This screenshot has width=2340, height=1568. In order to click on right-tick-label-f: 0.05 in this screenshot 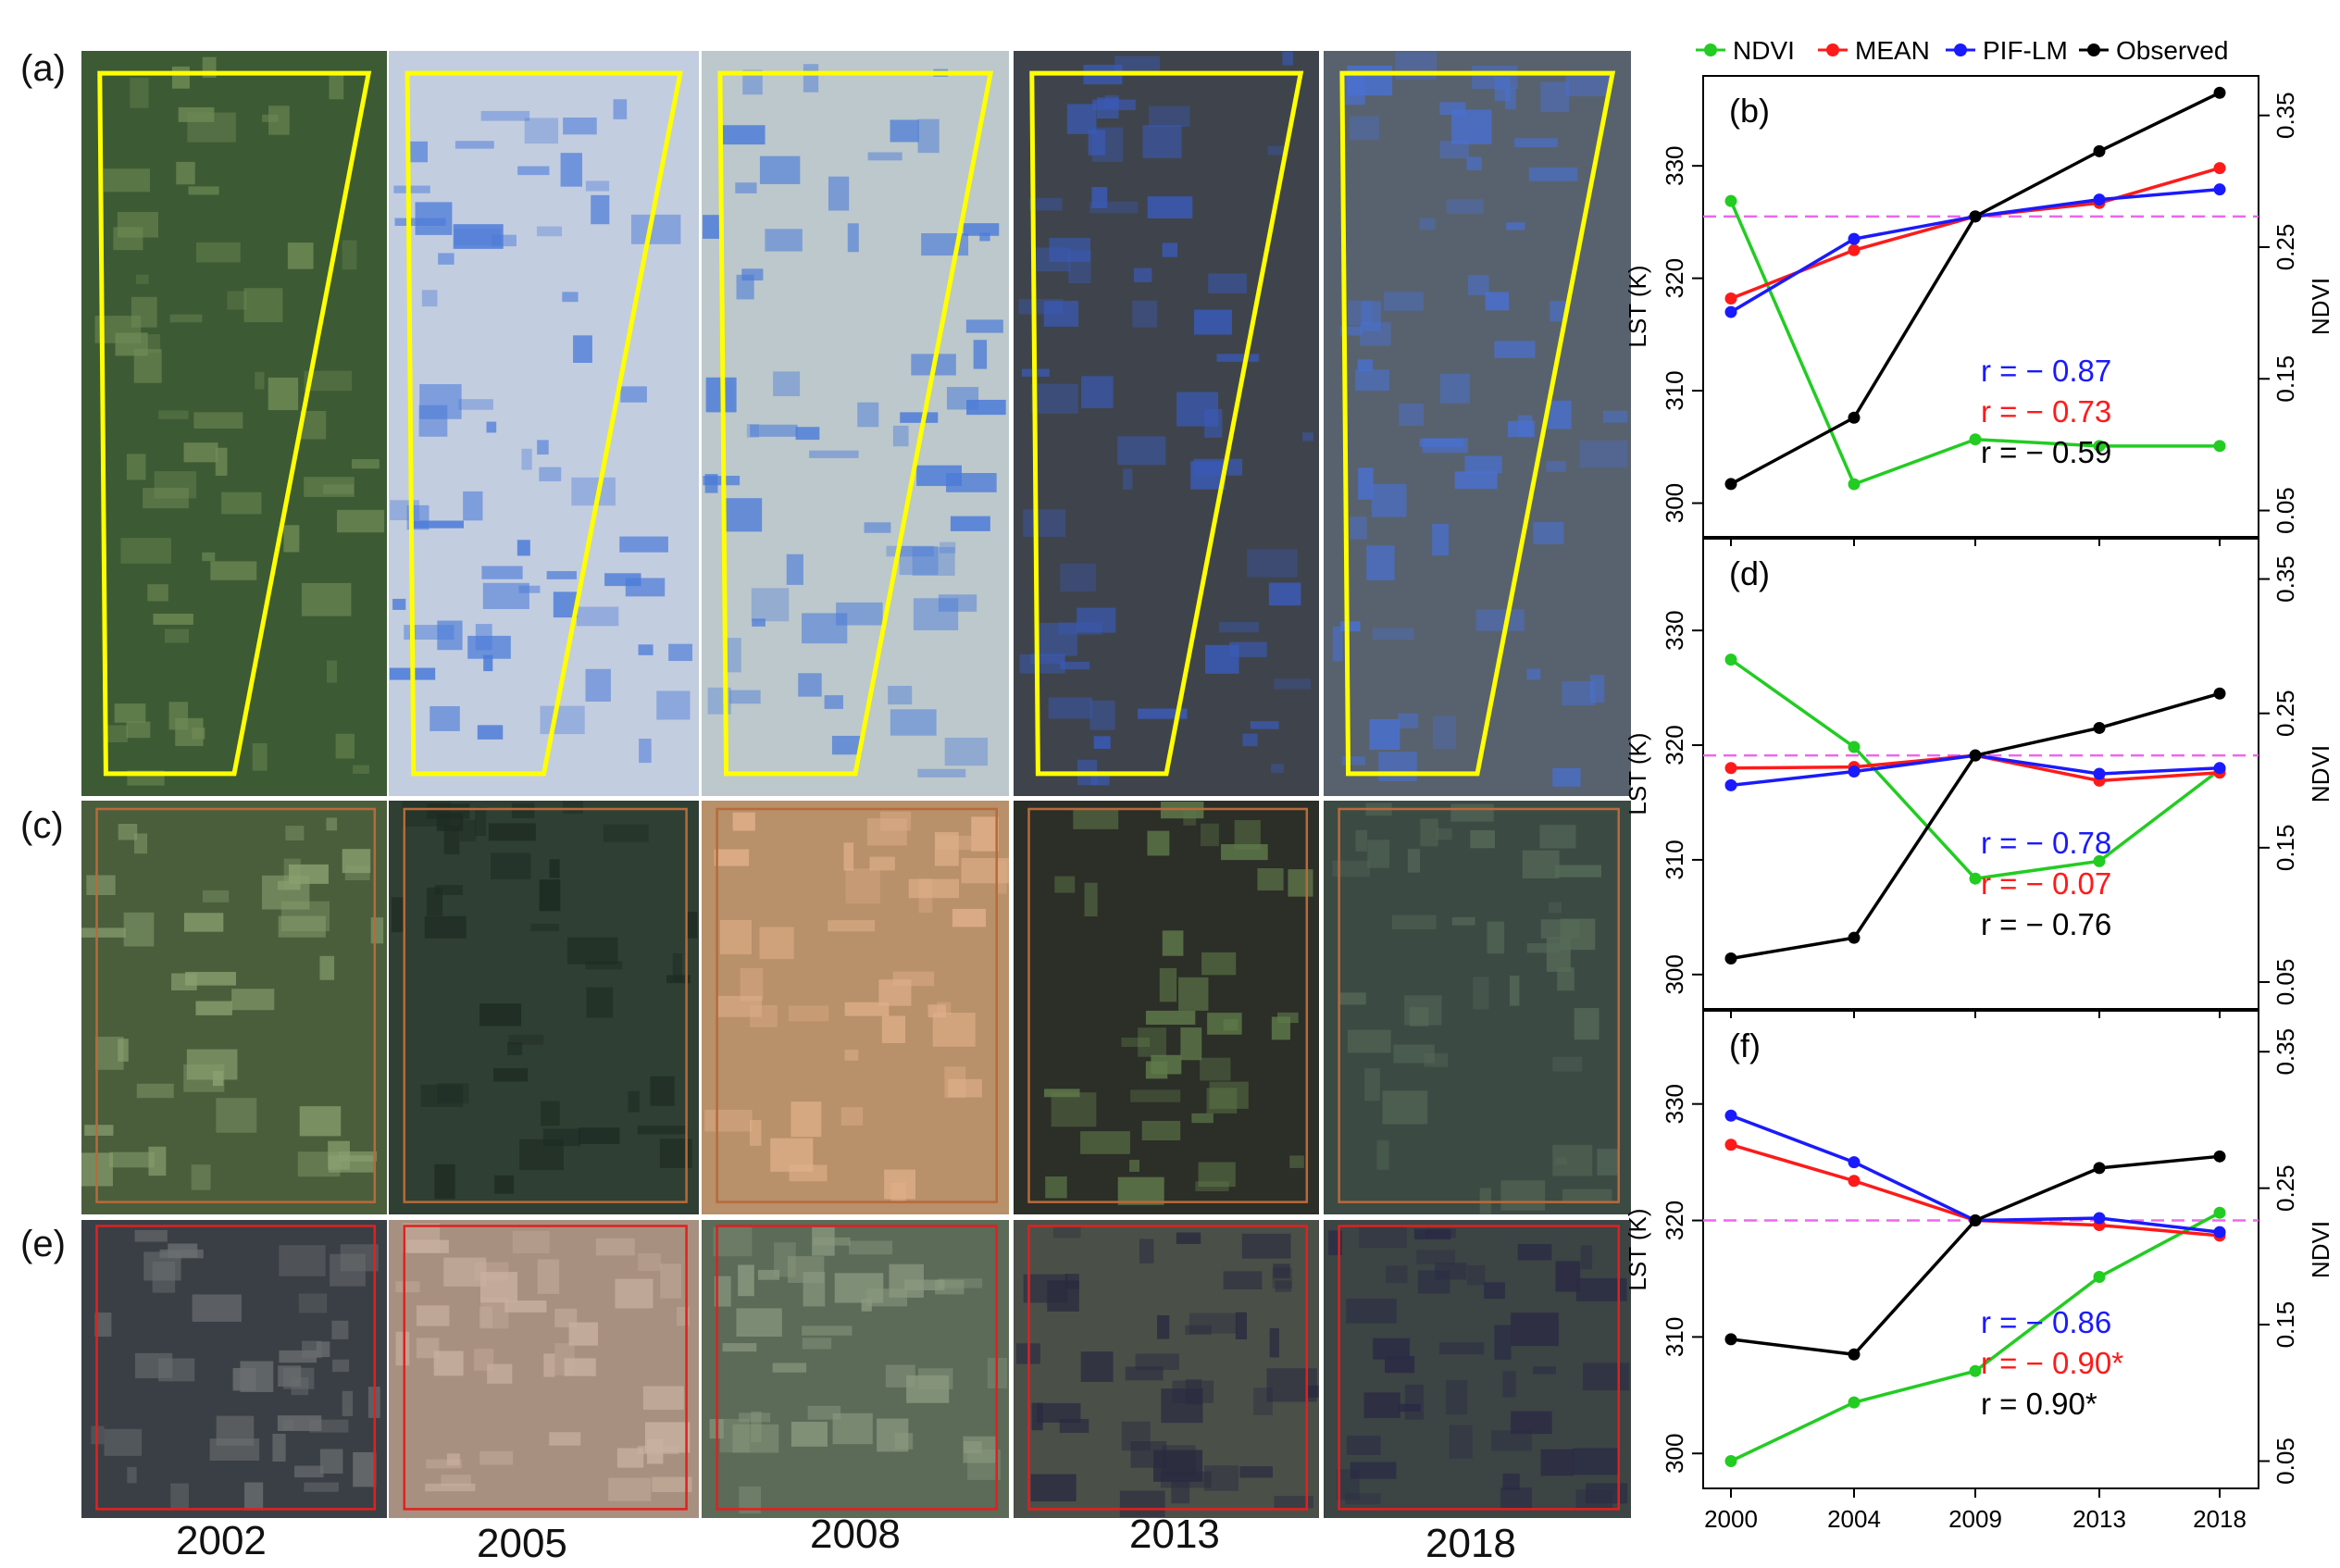, I will do `click(2285, 1461)`.